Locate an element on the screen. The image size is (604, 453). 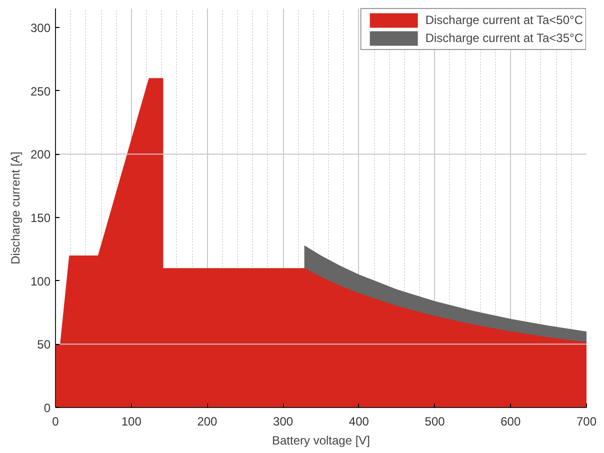
x-tick-label: 700 is located at coordinates (586, 421).